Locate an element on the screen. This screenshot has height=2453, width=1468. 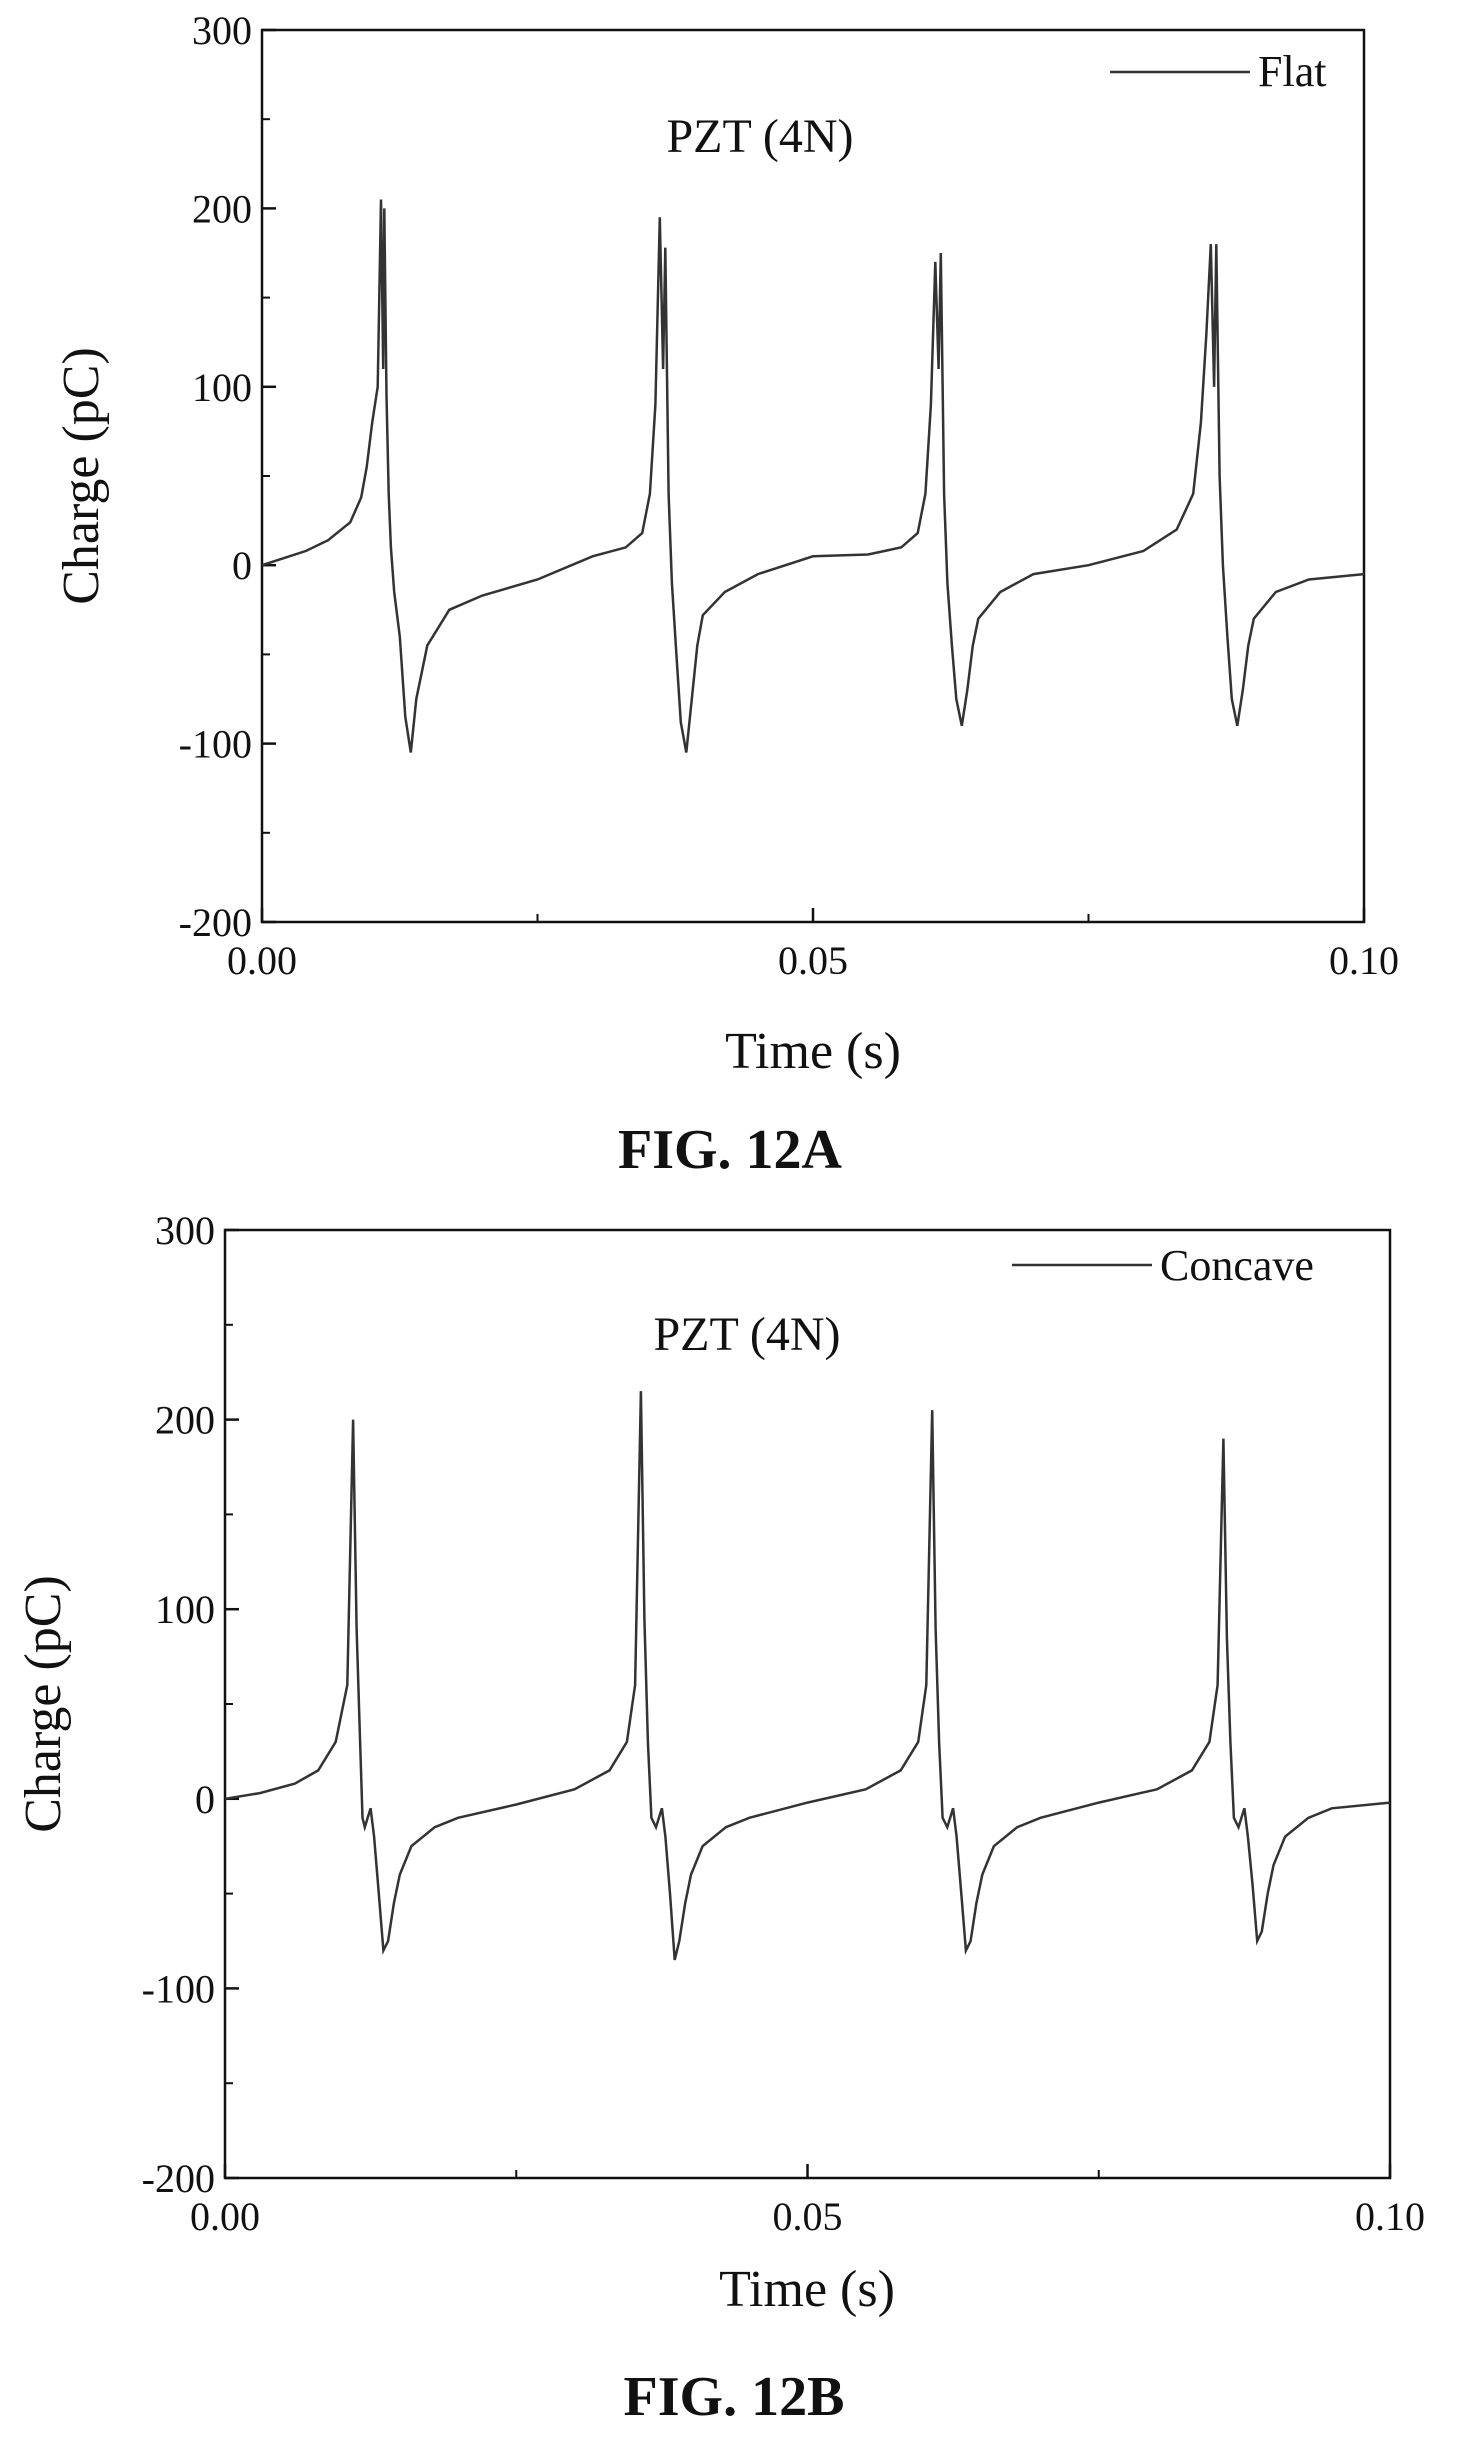
legend: Concave is located at coordinates (1163, 1265).